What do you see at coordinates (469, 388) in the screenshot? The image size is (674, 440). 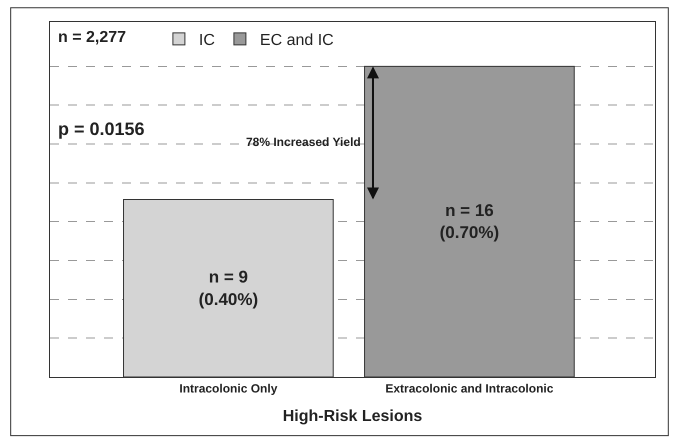 I see `x-tick-label: Extracolonic and Intracolonic` at bounding box center [469, 388].